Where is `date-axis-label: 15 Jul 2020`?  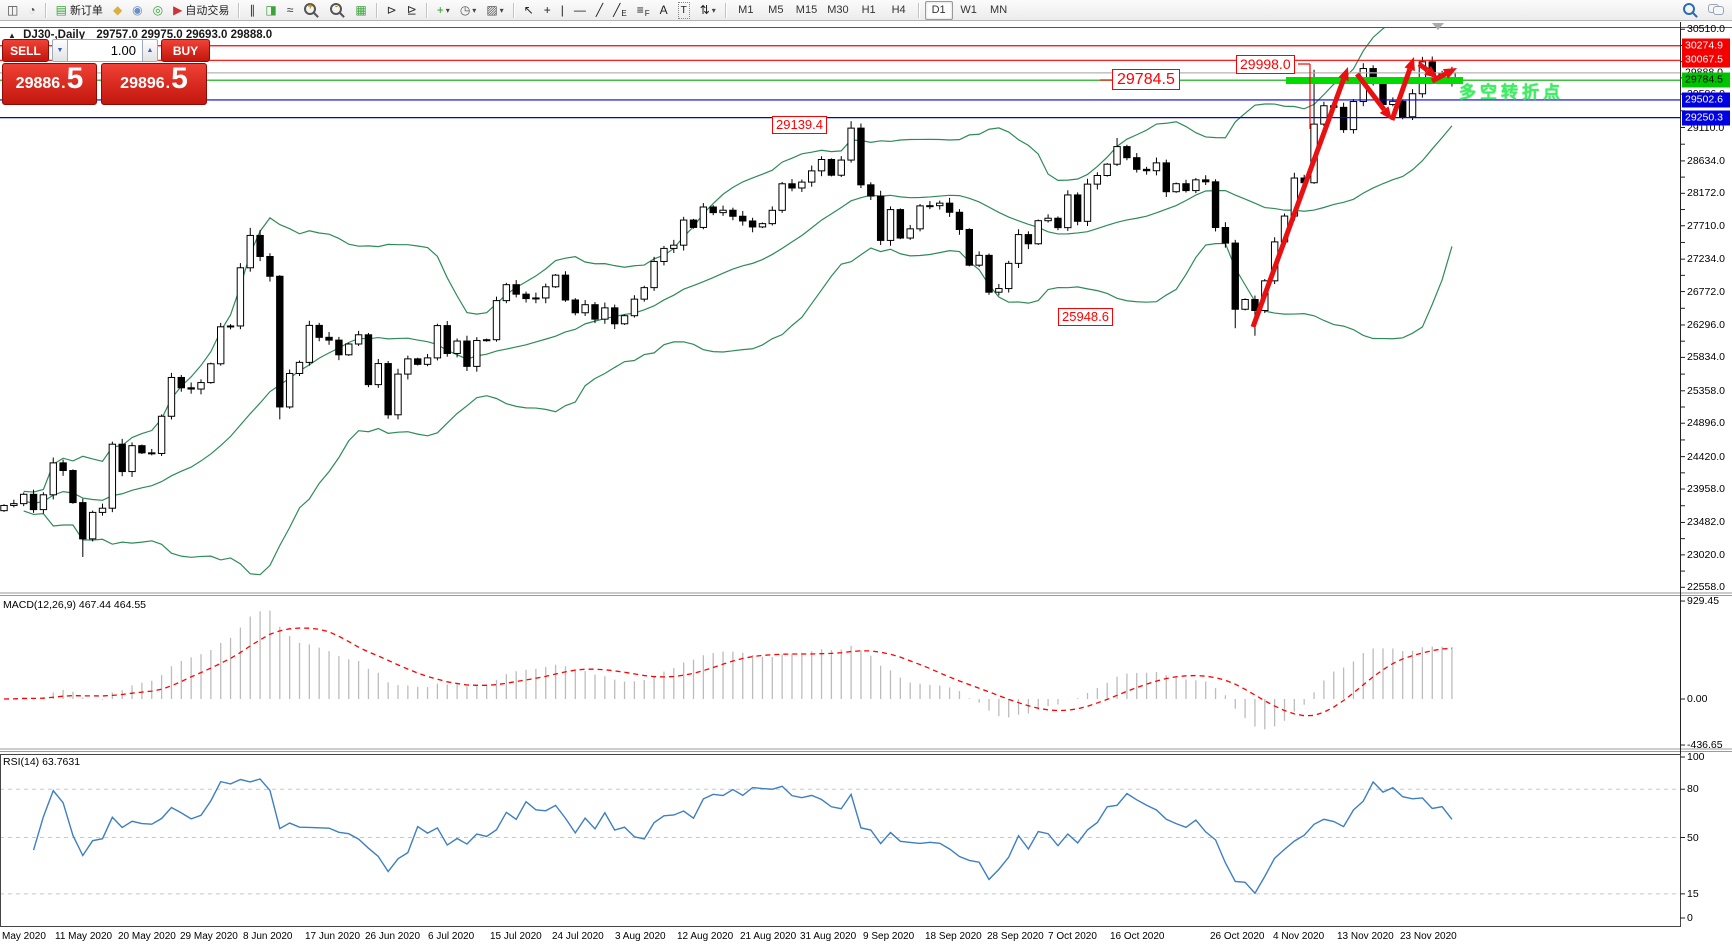 date-axis-label: 15 Jul 2020 is located at coordinates (516, 936).